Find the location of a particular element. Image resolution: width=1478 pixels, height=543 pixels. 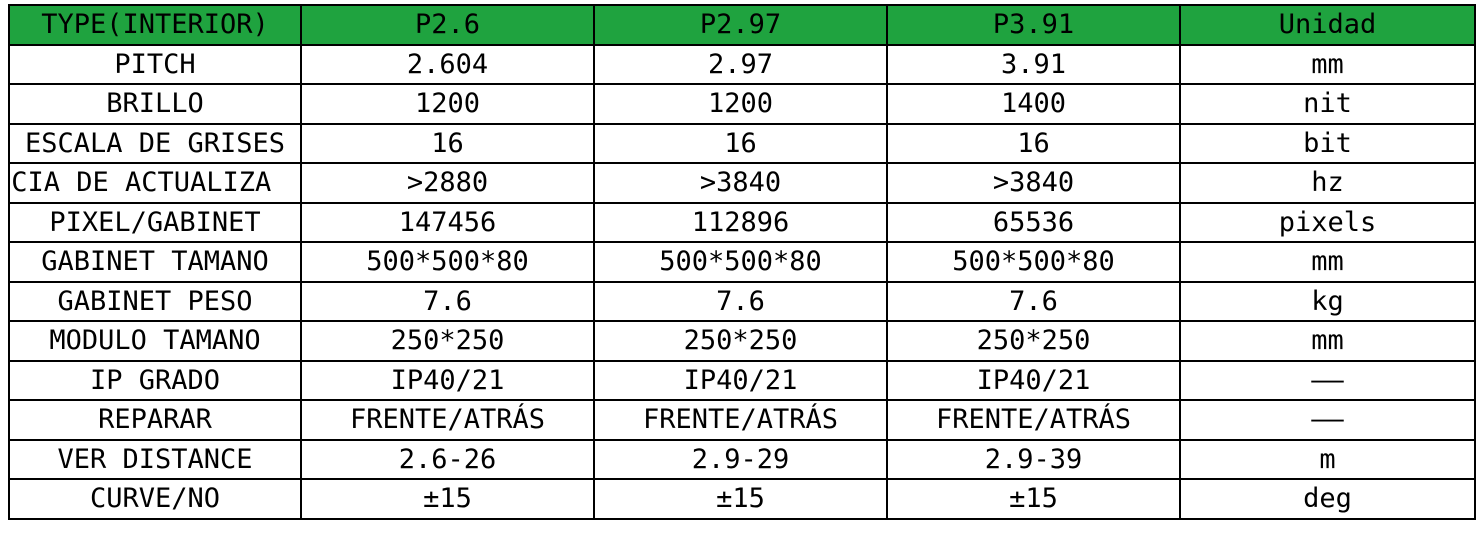

row-label-text: GABINET PESO is located at coordinates (155, 301).